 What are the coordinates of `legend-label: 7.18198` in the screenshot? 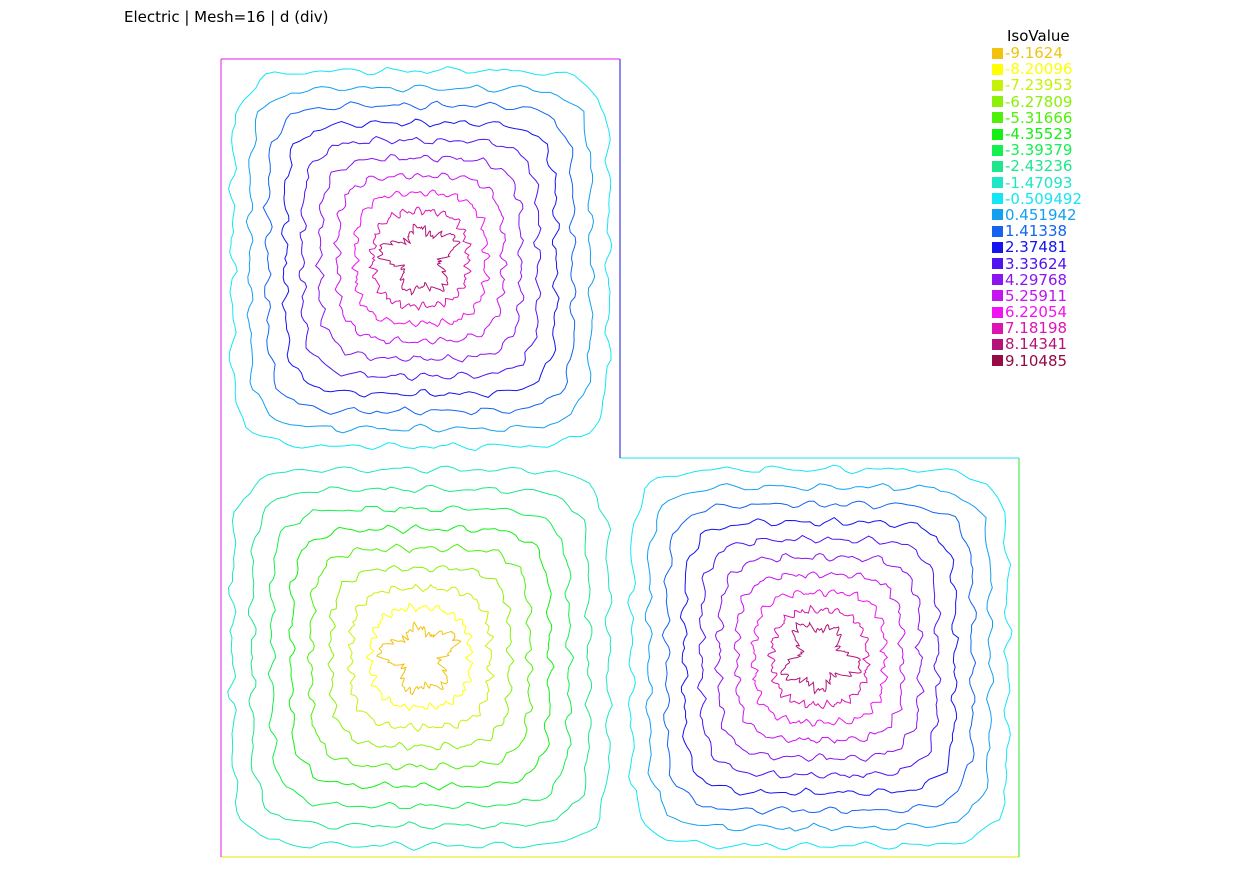 It's located at (1036, 328).